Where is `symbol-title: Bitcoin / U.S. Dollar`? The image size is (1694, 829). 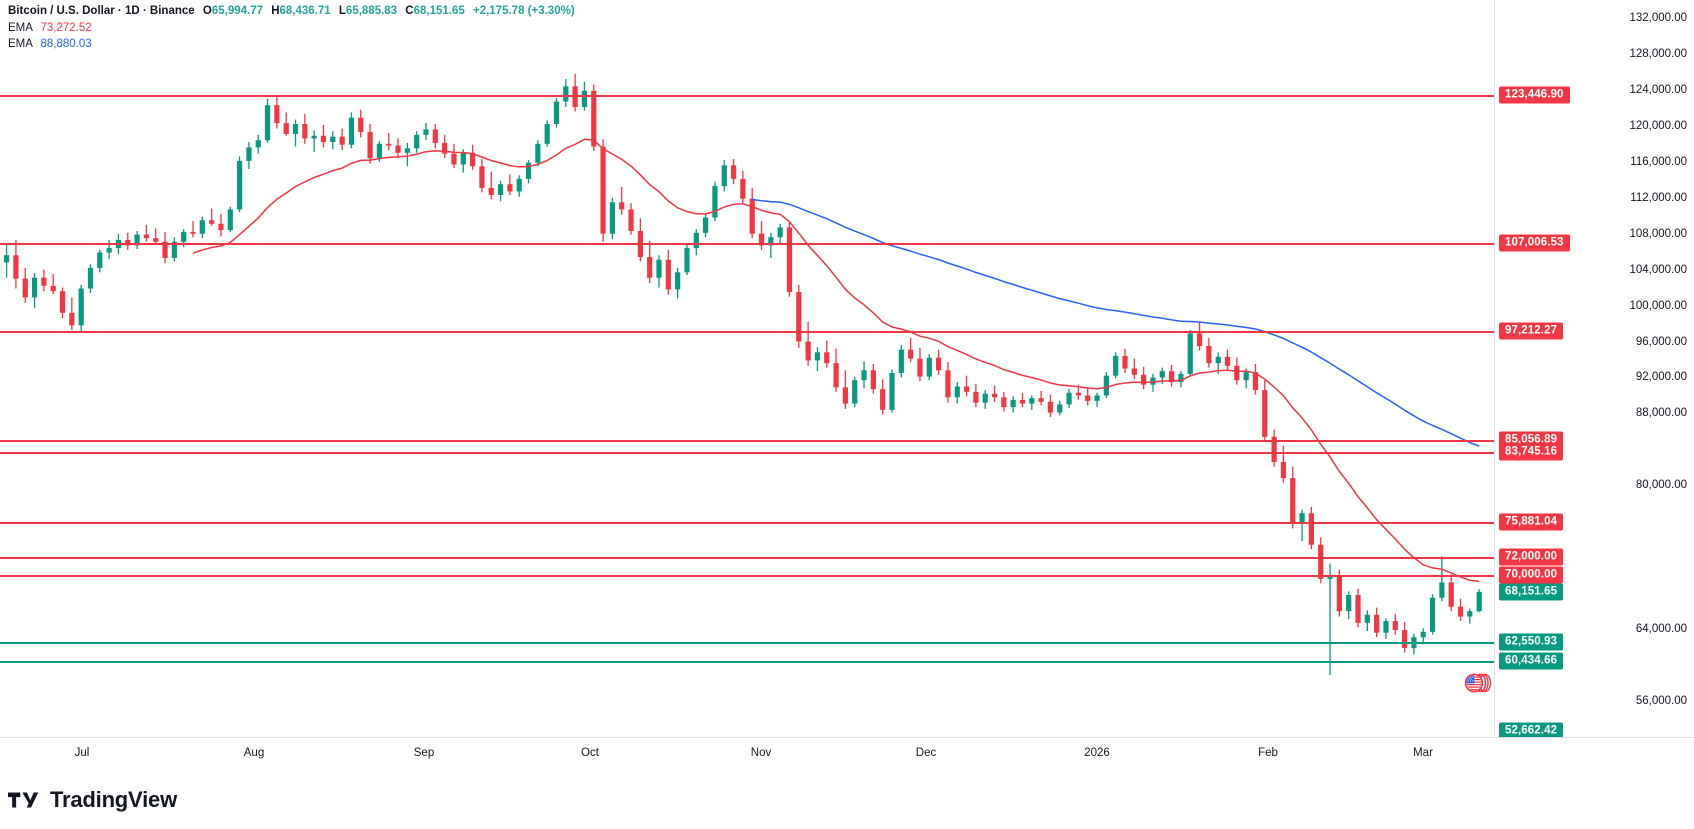
symbol-title: Bitcoin / U.S. Dollar is located at coordinates (61, 11).